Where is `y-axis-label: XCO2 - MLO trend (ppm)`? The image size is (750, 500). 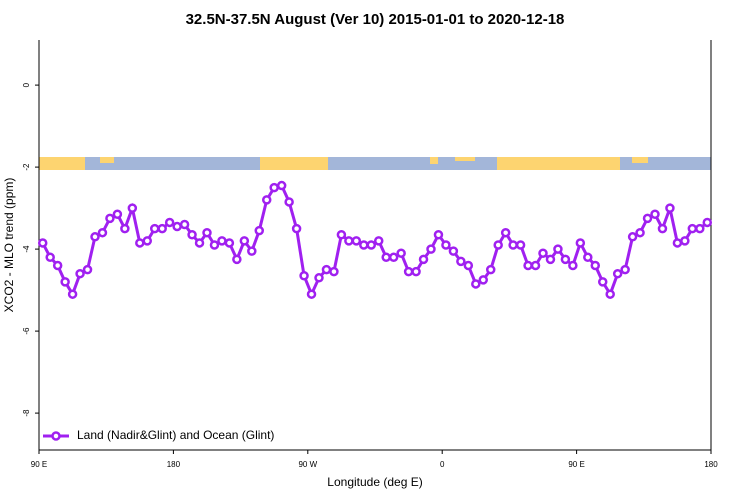 y-axis-label: XCO2 - MLO trend (ppm) is located at coordinates (9, 245).